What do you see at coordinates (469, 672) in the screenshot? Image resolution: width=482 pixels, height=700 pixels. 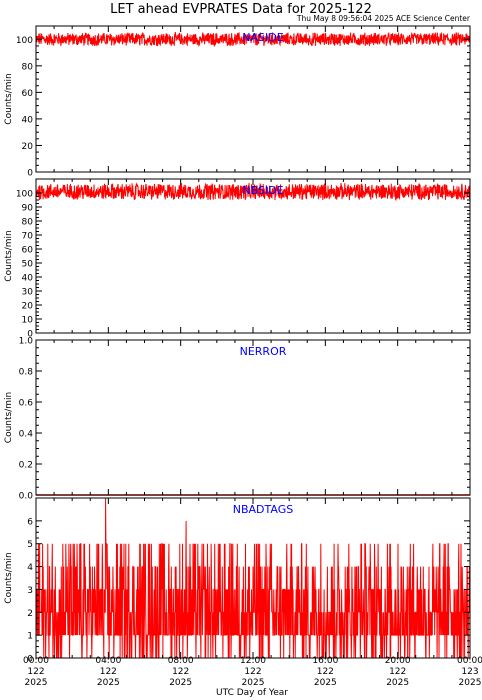 I see `x-tick-label: 123` at bounding box center [469, 672].